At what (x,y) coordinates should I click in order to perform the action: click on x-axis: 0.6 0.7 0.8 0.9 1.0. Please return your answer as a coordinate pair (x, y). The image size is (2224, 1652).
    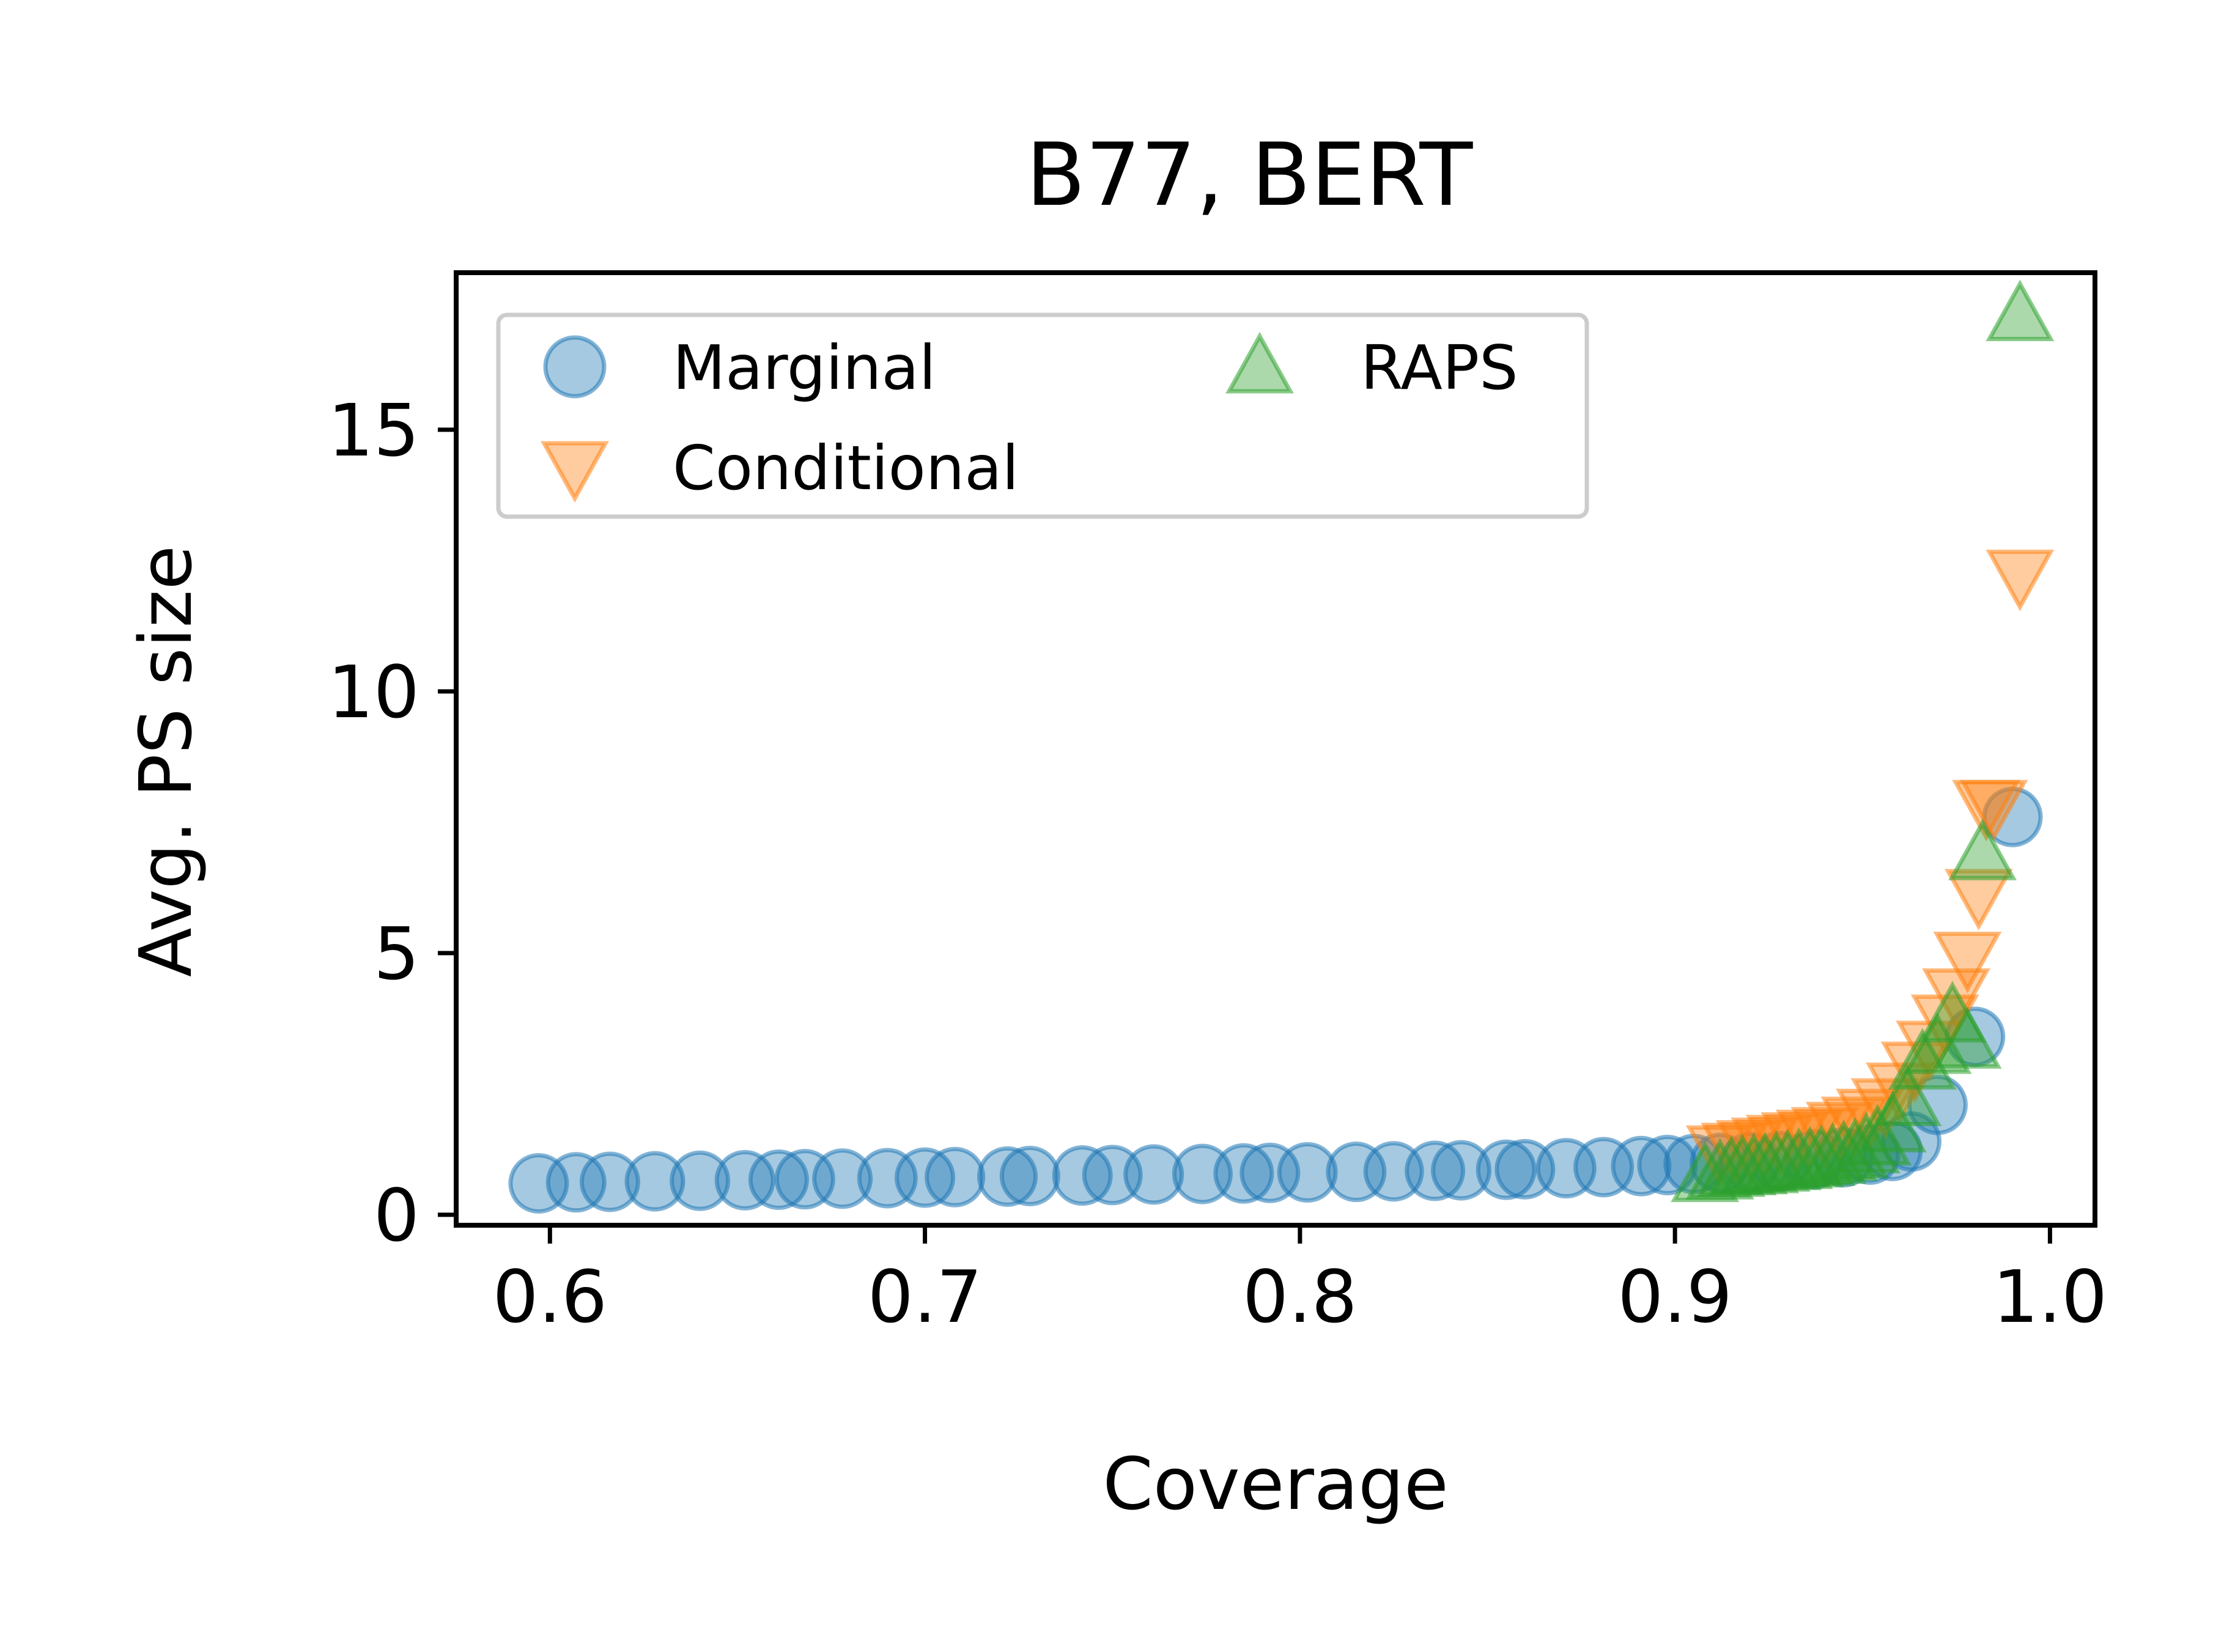
    Looking at the image, I should click on (1299, 1282).